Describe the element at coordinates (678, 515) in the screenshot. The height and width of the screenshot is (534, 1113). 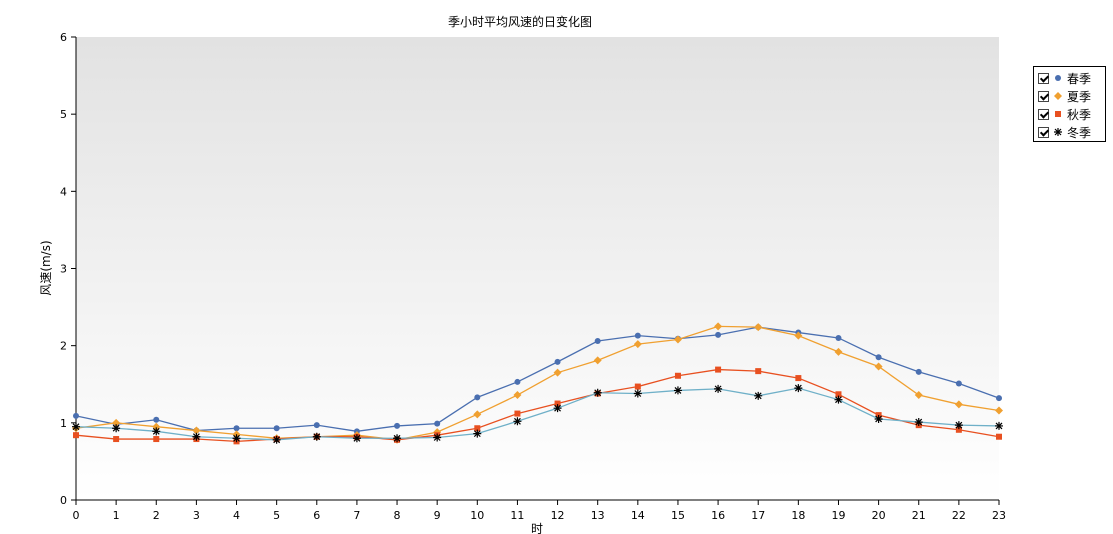
I see `x-tick-label: 15` at that location.